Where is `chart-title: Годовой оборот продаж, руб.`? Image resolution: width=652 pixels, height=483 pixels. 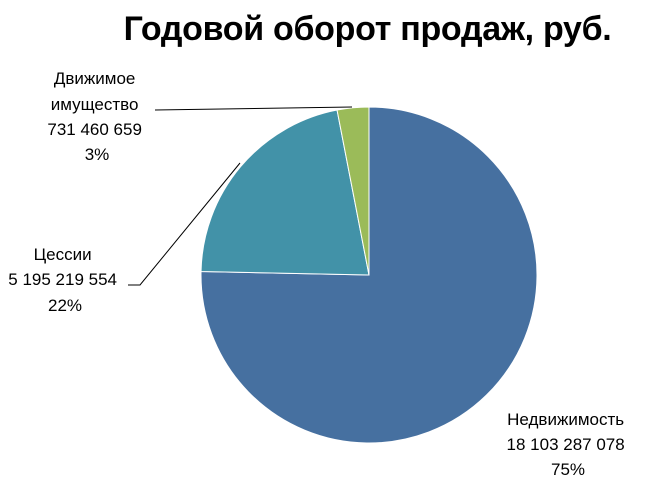
chart-title: Годовой оборот продаж, руб. is located at coordinates (367, 29).